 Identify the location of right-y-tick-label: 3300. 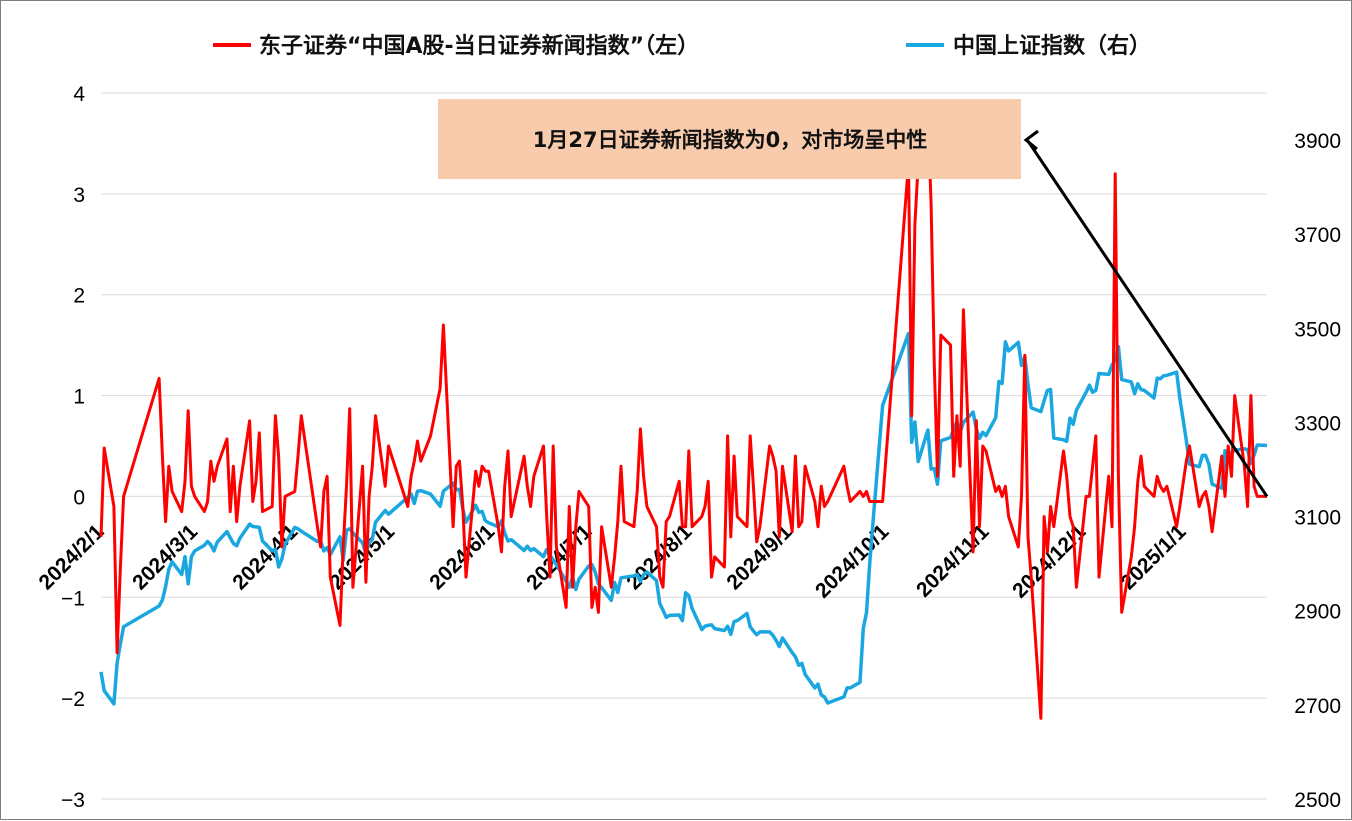
(1317, 423).